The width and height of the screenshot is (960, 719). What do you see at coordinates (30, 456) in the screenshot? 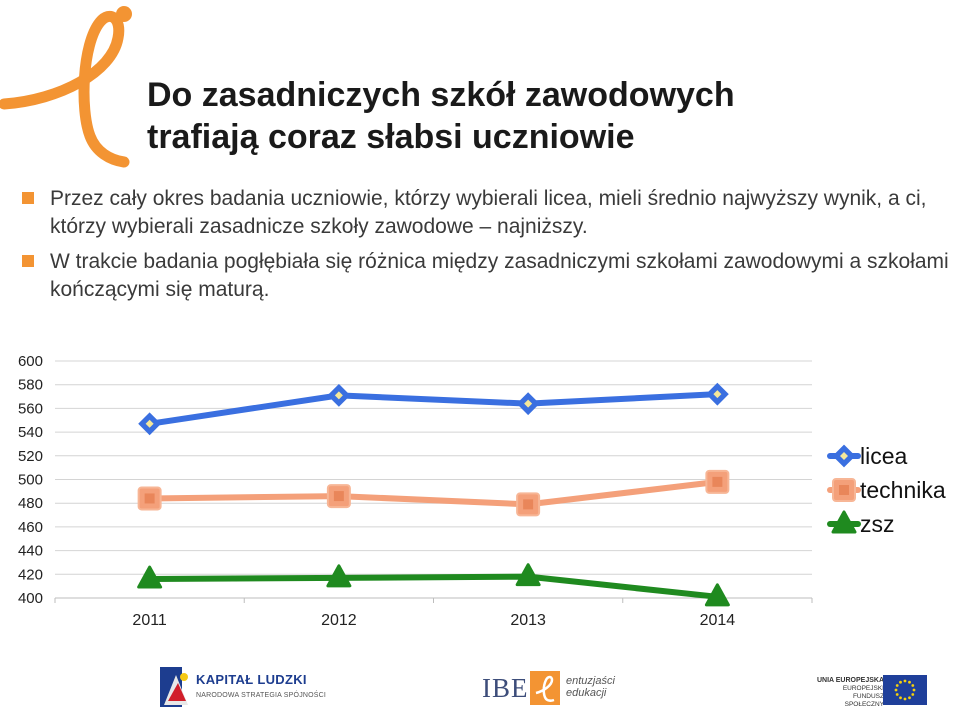
I see `y-tick-label: 520` at bounding box center [30, 456].